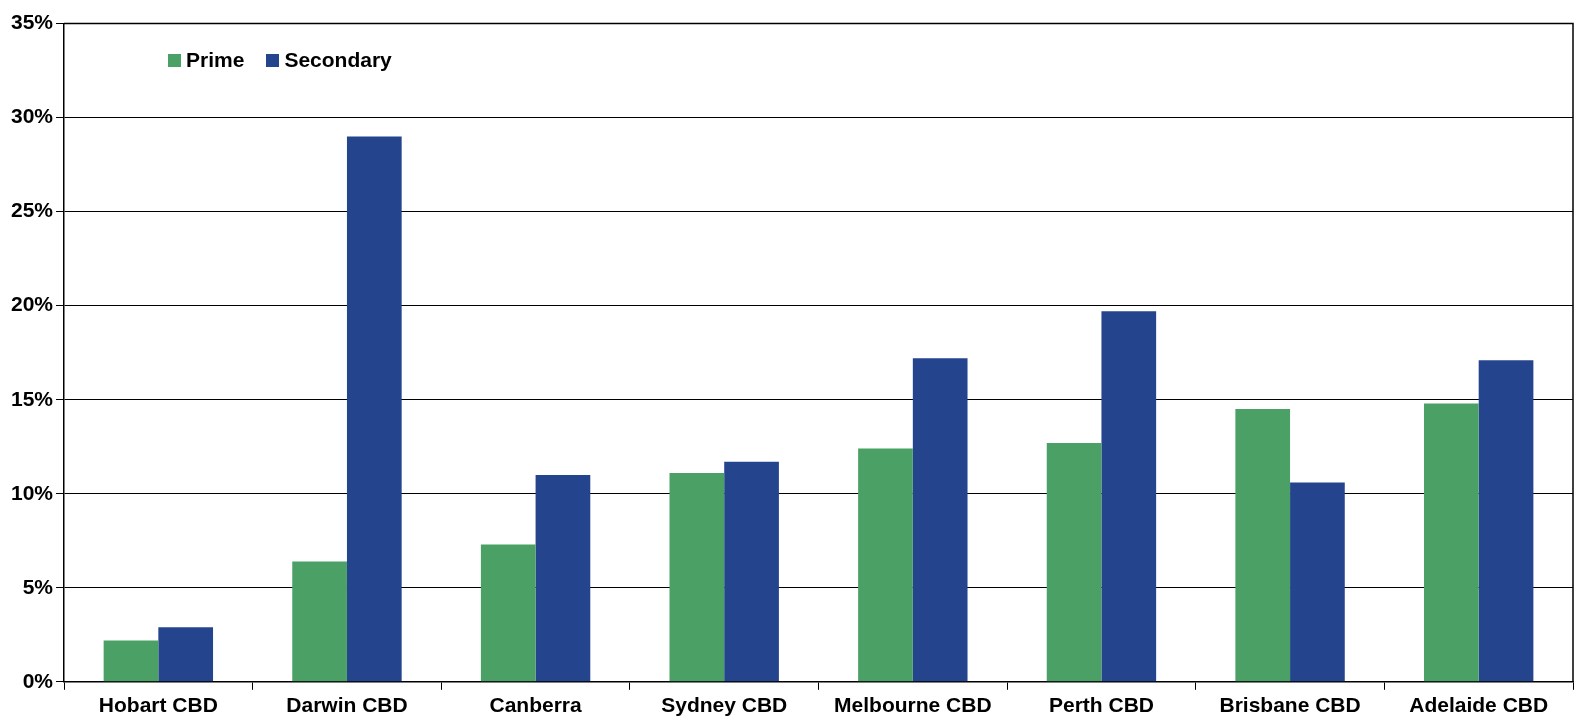 Image resolution: width=1591 pixels, height=725 pixels. I want to click on y-tick-label: 15%, so click(32, 398).